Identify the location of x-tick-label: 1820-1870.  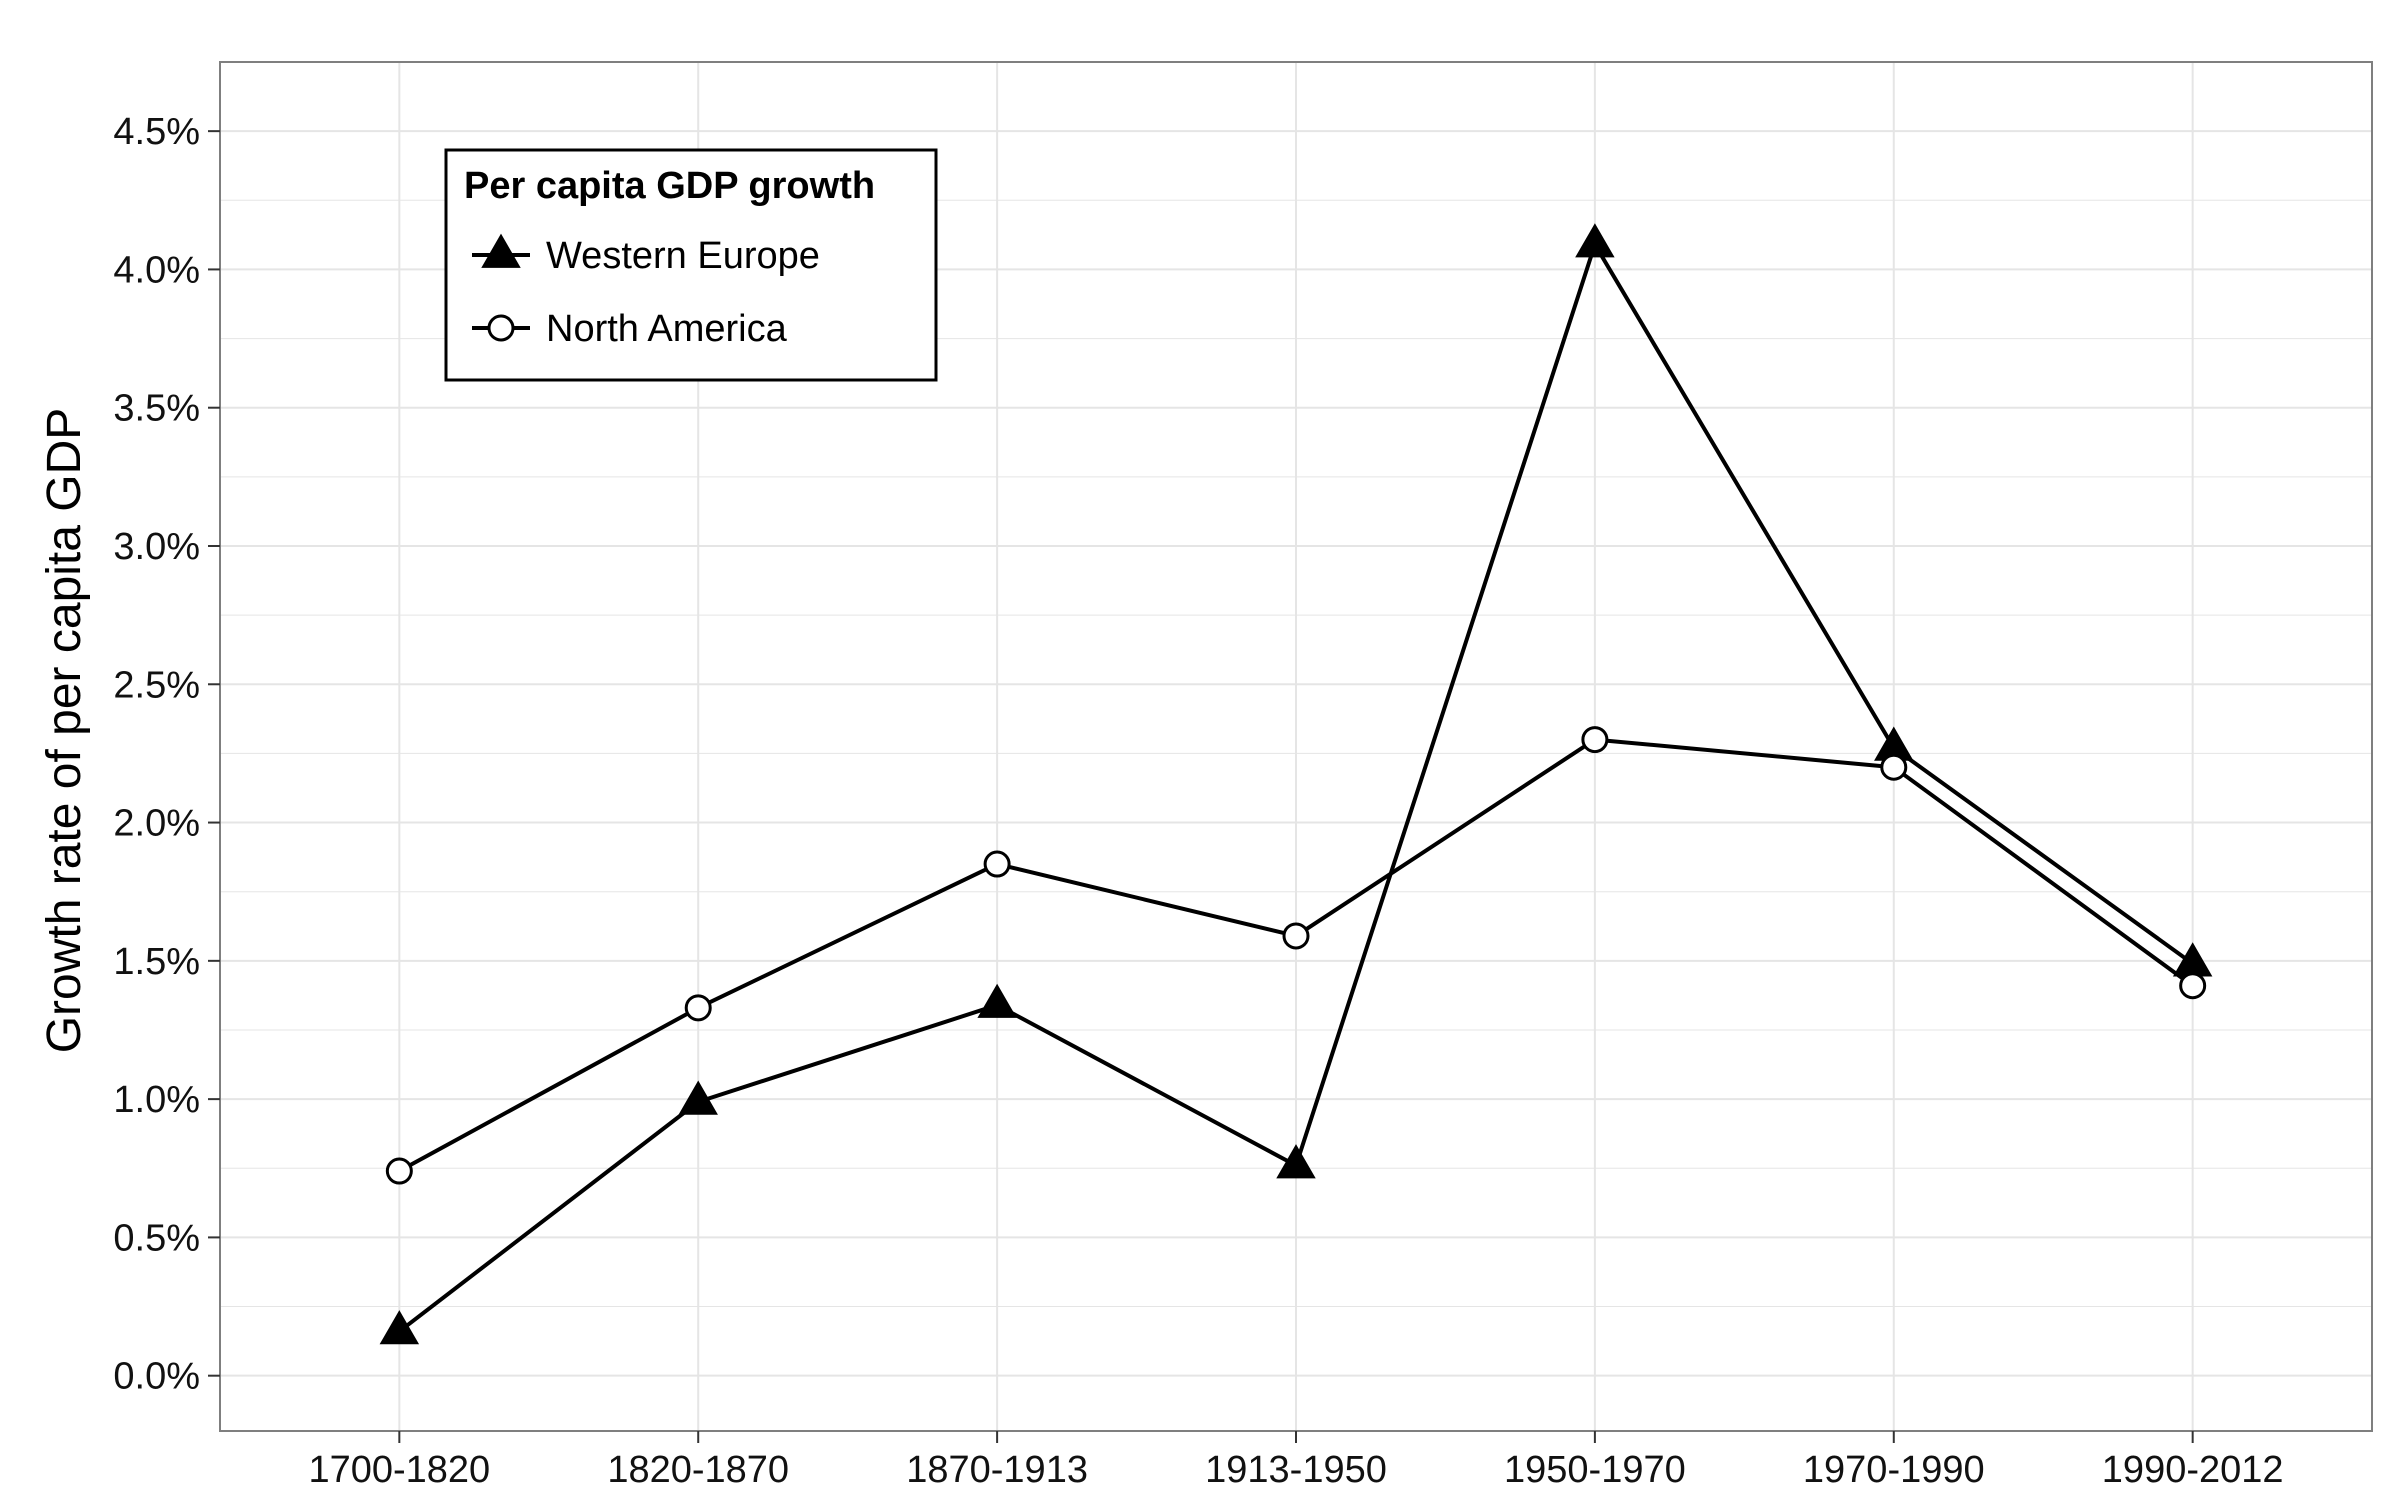
(698, 1470).